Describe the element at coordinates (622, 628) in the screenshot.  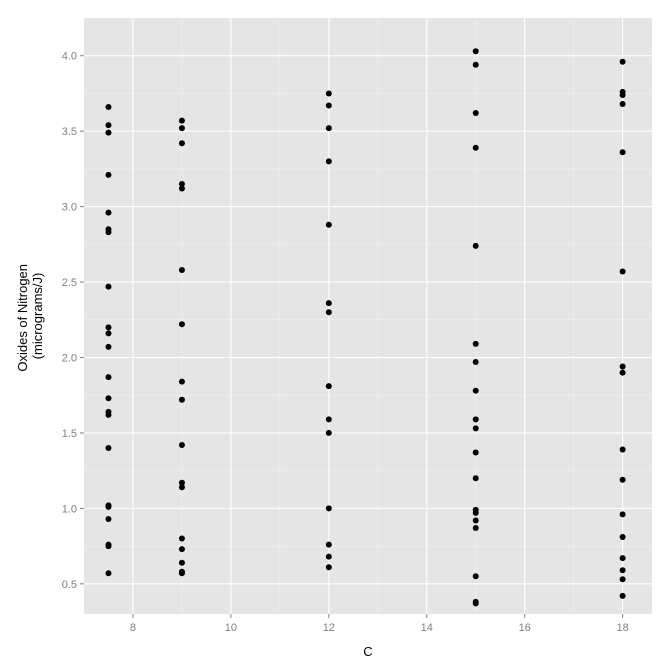
I see `x-tick-label: 18` at that location.